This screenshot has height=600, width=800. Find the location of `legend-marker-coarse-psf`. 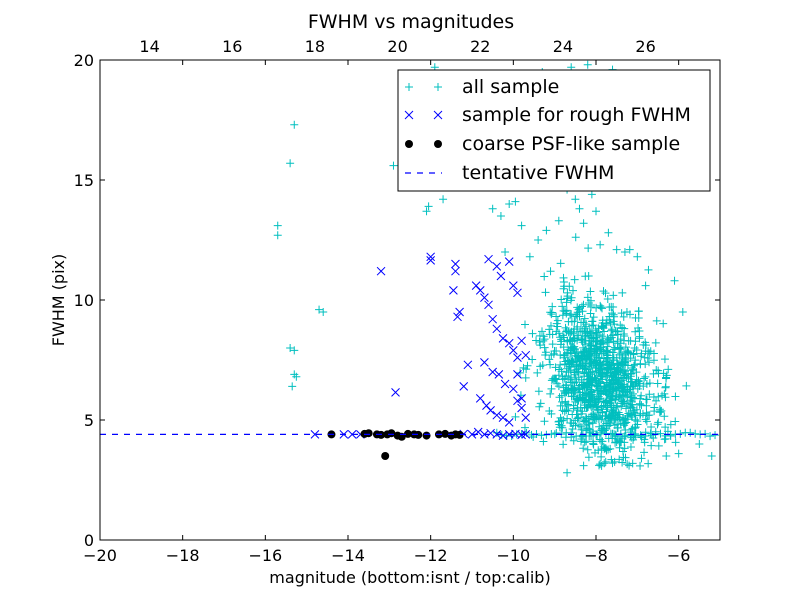

legend-marker-coarse-psf is located at coordinates (423, 144).